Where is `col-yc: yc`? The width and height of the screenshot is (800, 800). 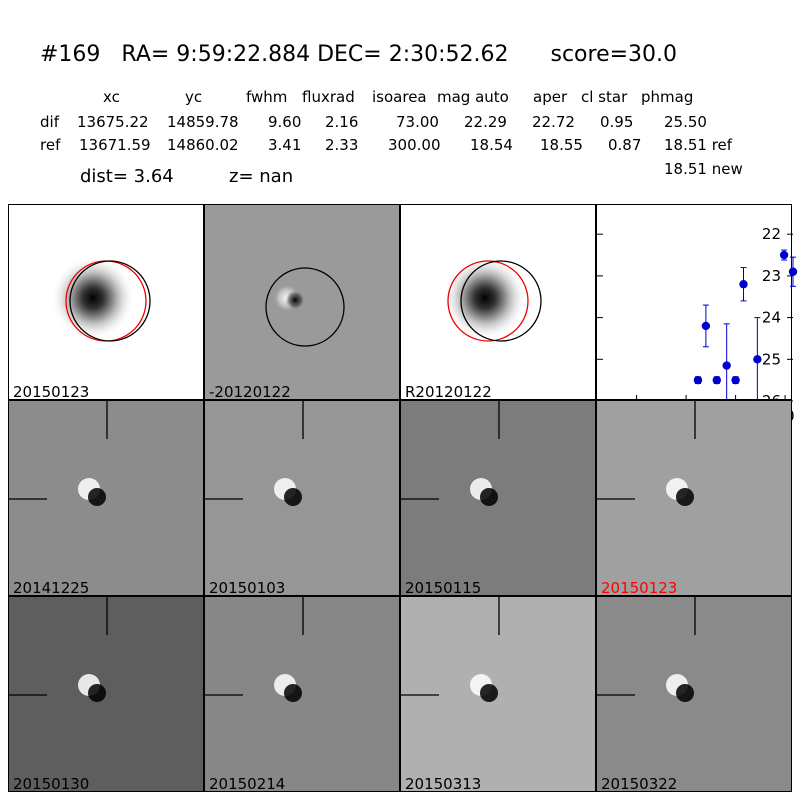
col-yc: yc is located at coordinates (194, 97).